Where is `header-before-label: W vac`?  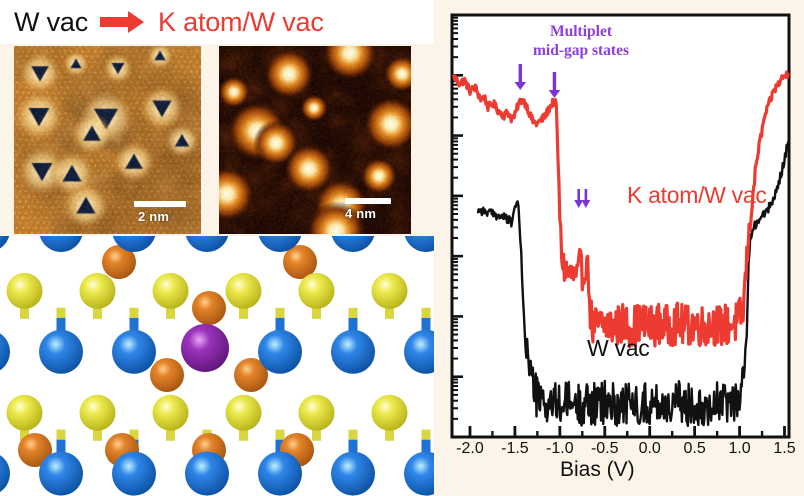
header-before-label: W vac is located at coordinates (51, 22).